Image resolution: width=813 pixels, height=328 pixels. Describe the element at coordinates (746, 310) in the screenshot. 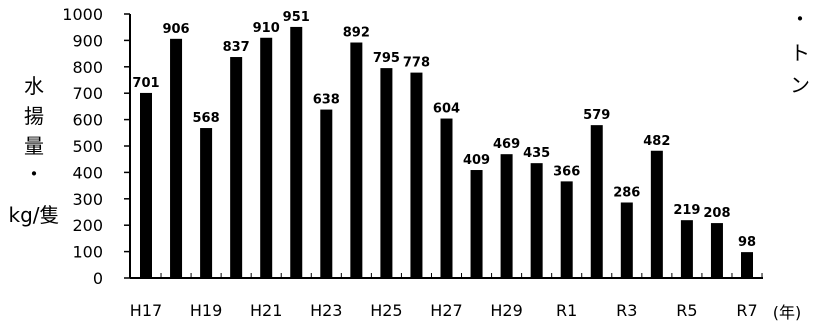

I see `x-tick-label-R7: R7` at that location.